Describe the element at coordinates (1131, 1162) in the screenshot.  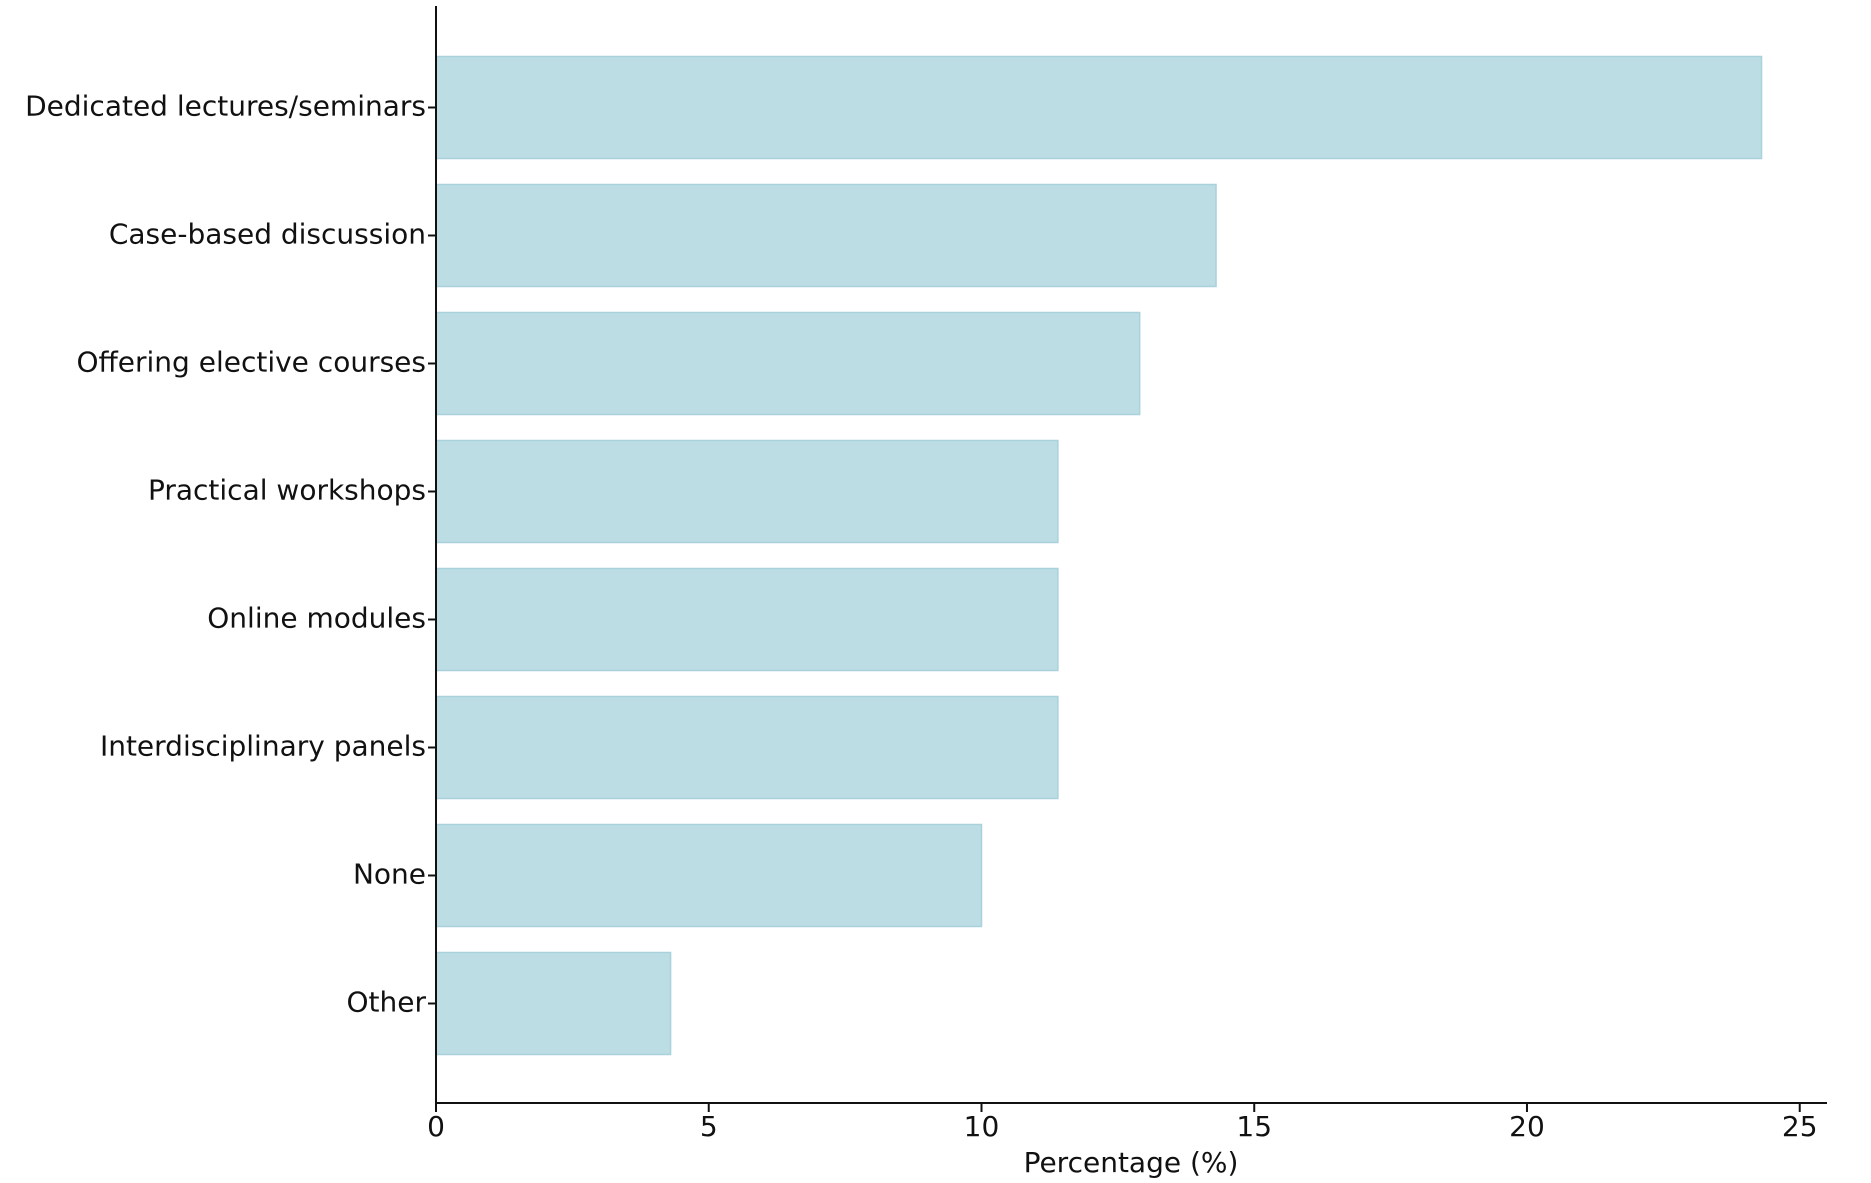
I see `x-axis-label: Percentage (%)` at that location.